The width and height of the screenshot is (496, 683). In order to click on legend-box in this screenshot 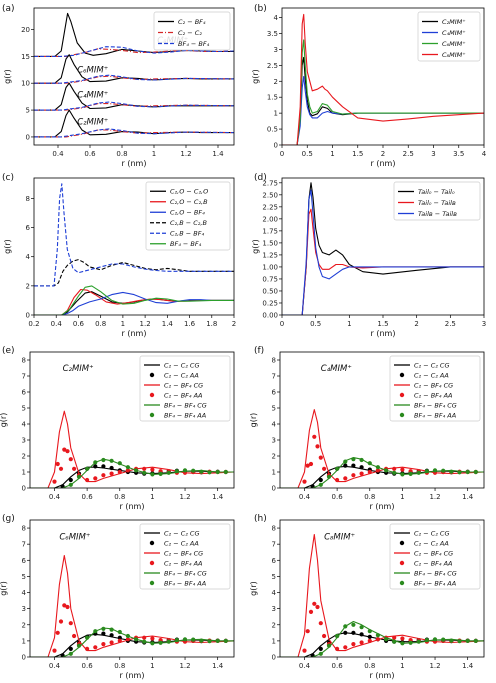, I will do `click(188, 216)`.